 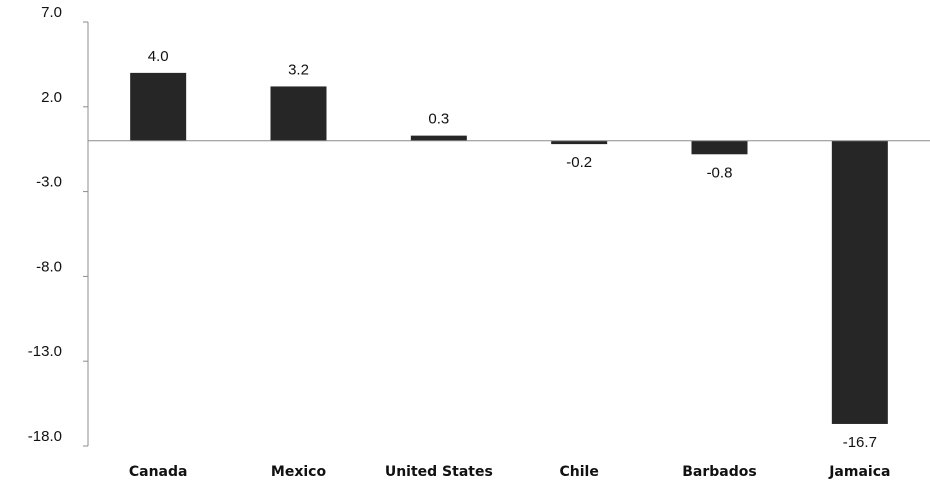 What do you see at coordinates (859, 472) in the screenshot?
I see `category-label: Jamaica` at bounding box center [859, 472].